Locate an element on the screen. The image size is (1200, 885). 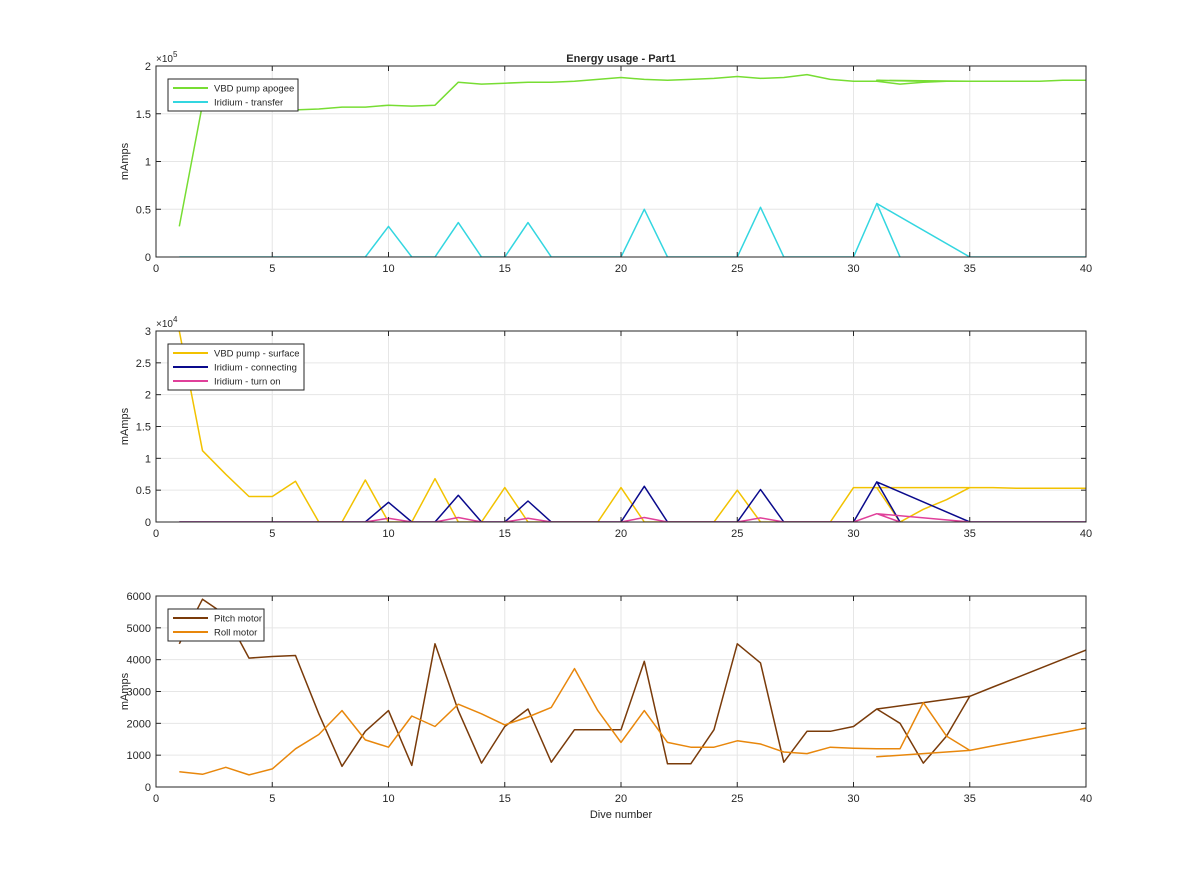
y-tick-label: 5000 is located at coordinates (139, 629).